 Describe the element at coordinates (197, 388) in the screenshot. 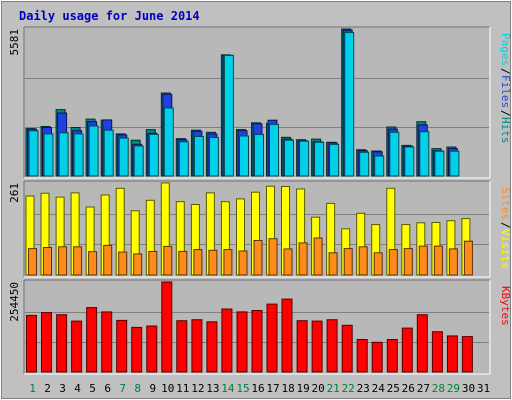

I see `x-tick-label-day-12: 12` at that location.